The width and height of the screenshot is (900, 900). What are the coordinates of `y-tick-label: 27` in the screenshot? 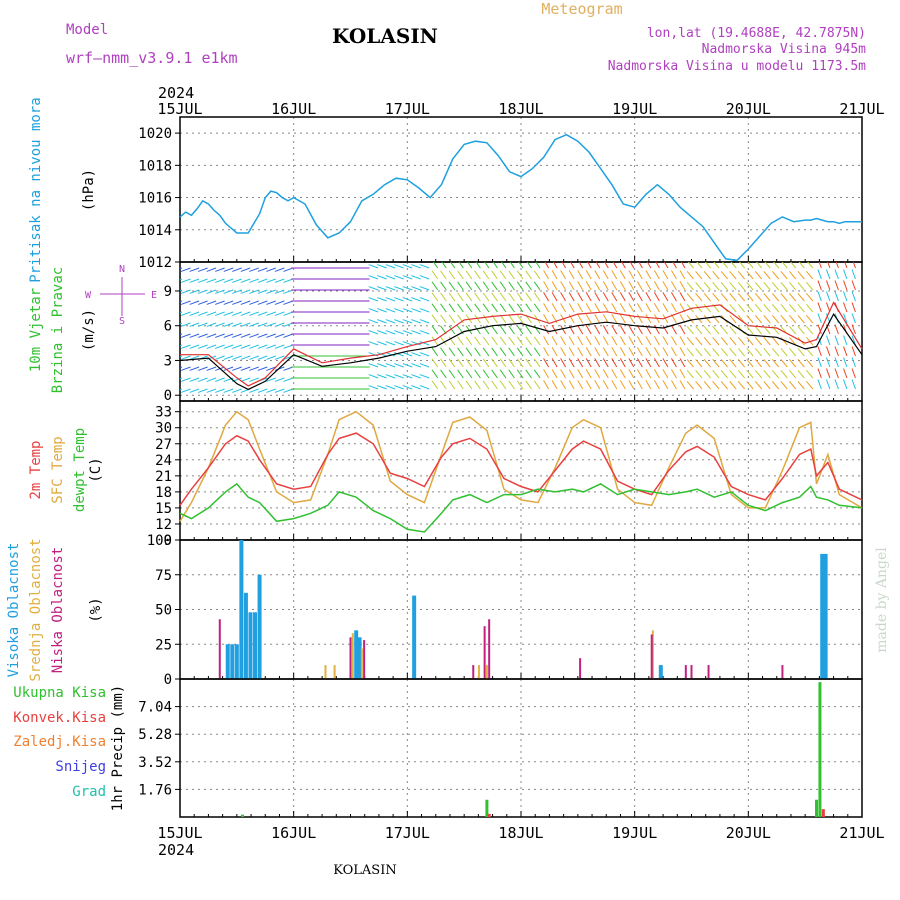 It's located at (163, 445).